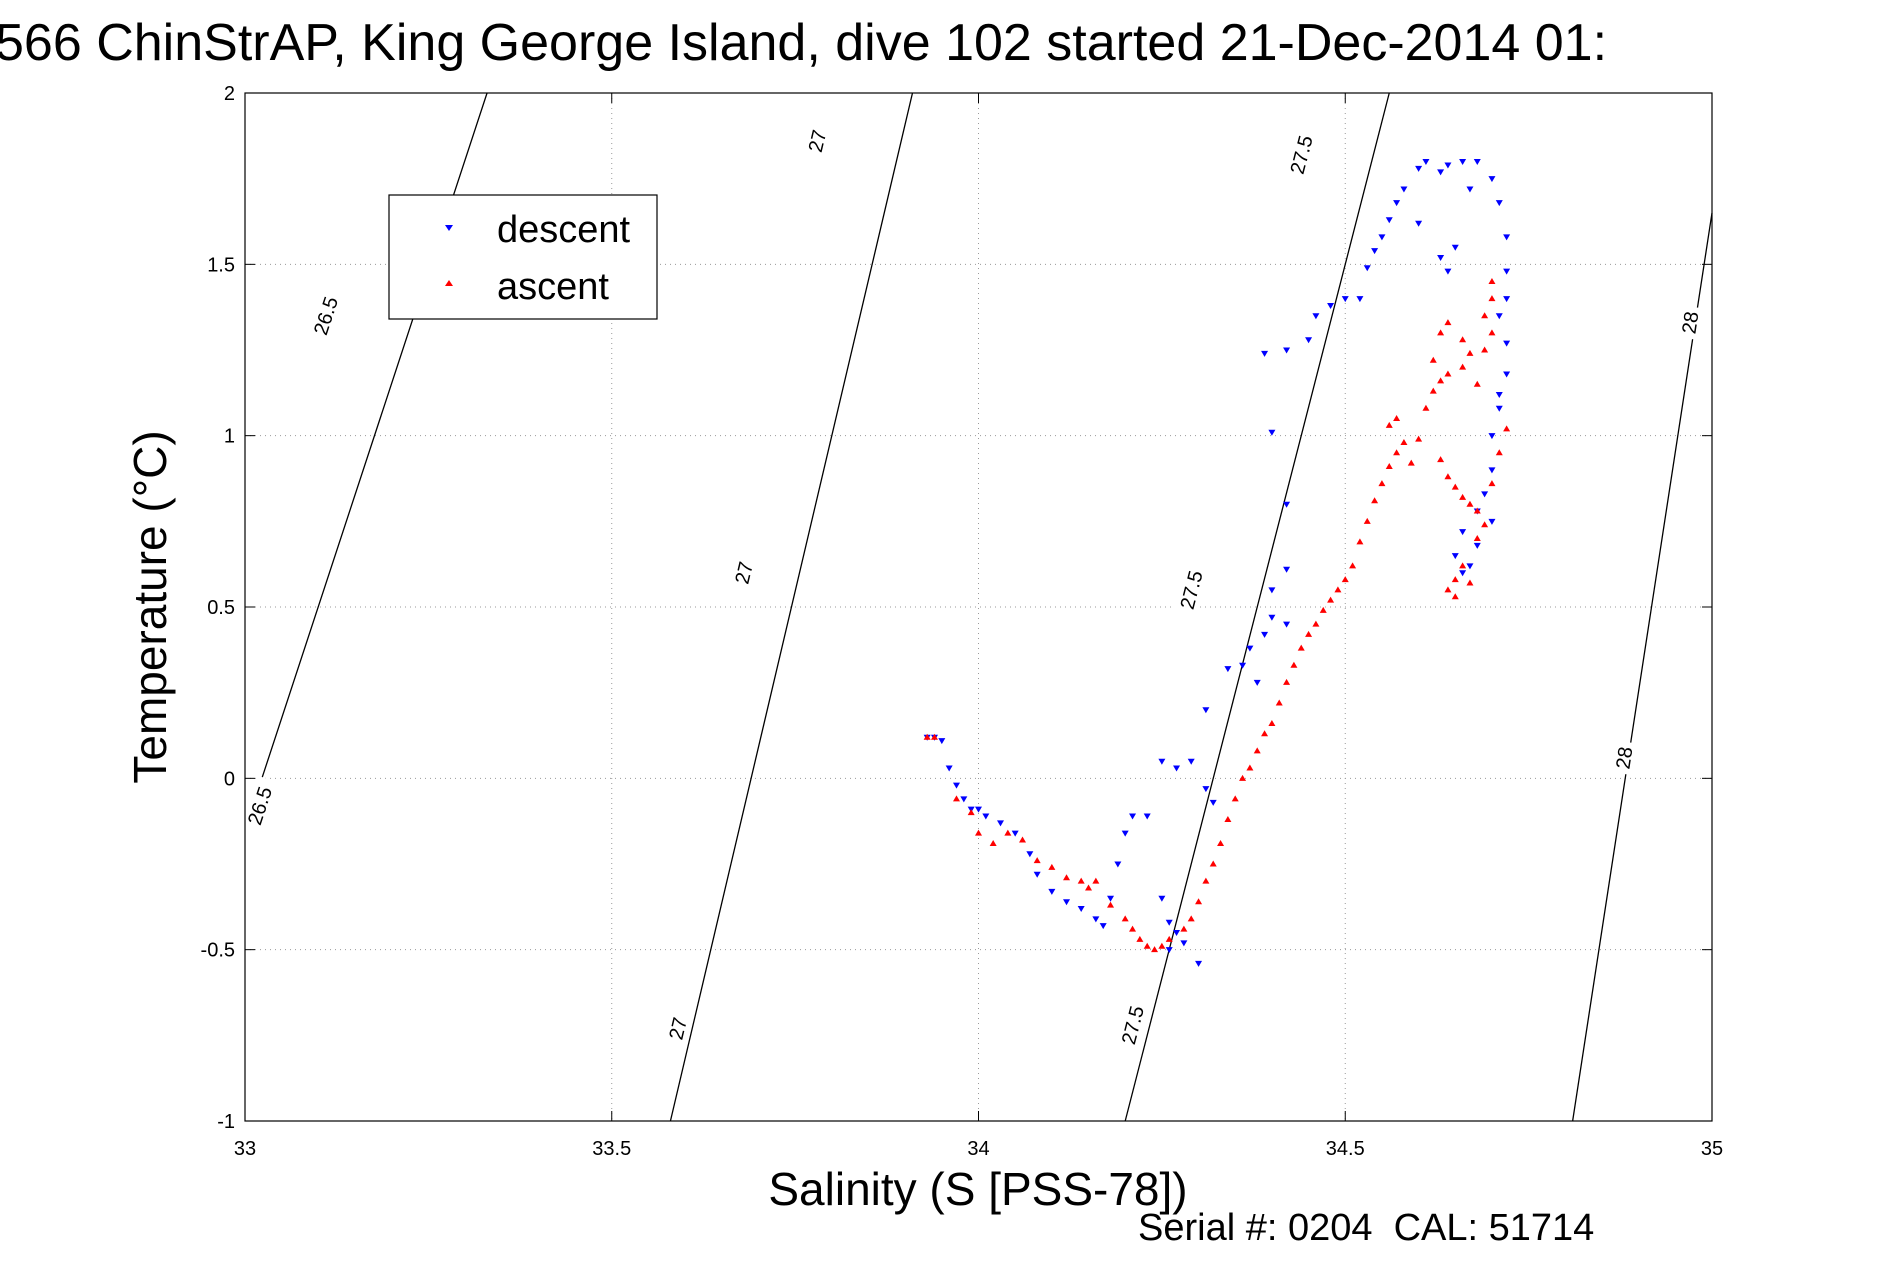 The width and height of the screenshot is (1891, 1262). I want to click on legend: descent ascent, so click(523, 257).